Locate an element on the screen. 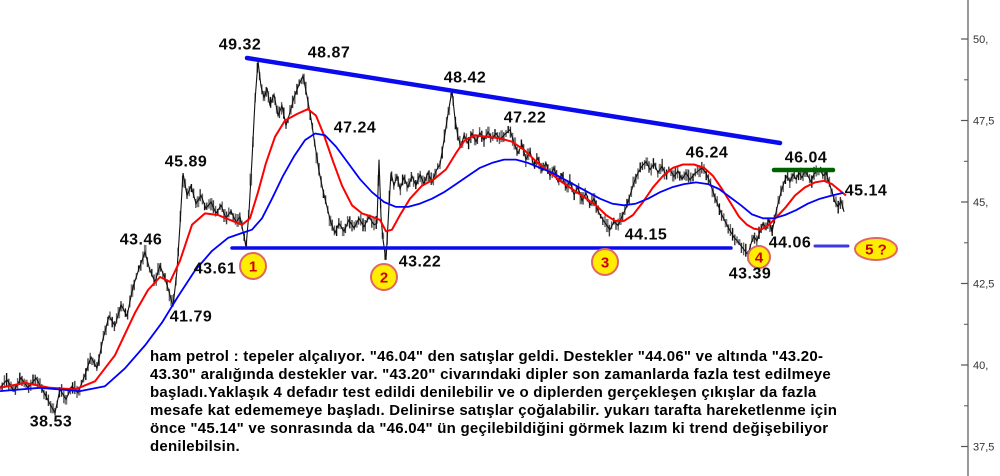  price-label: 46.04 is located at coordinates (806, 158).